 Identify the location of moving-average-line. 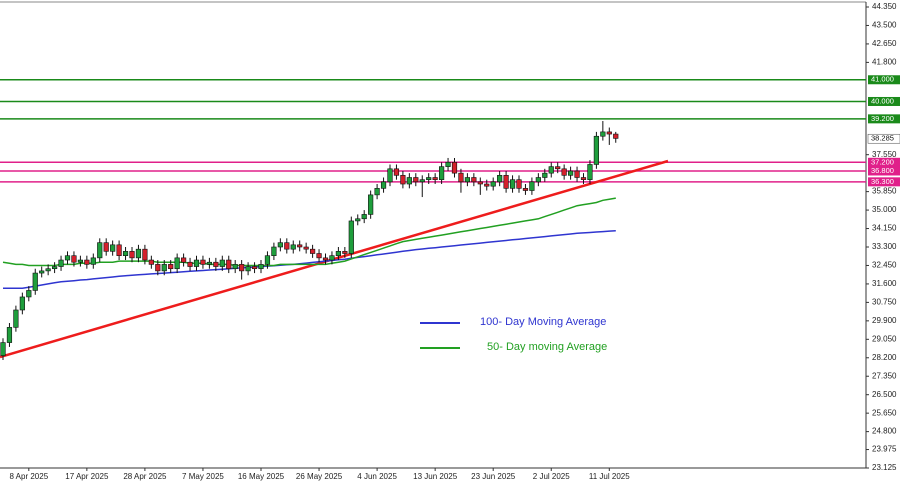
(309, 232).